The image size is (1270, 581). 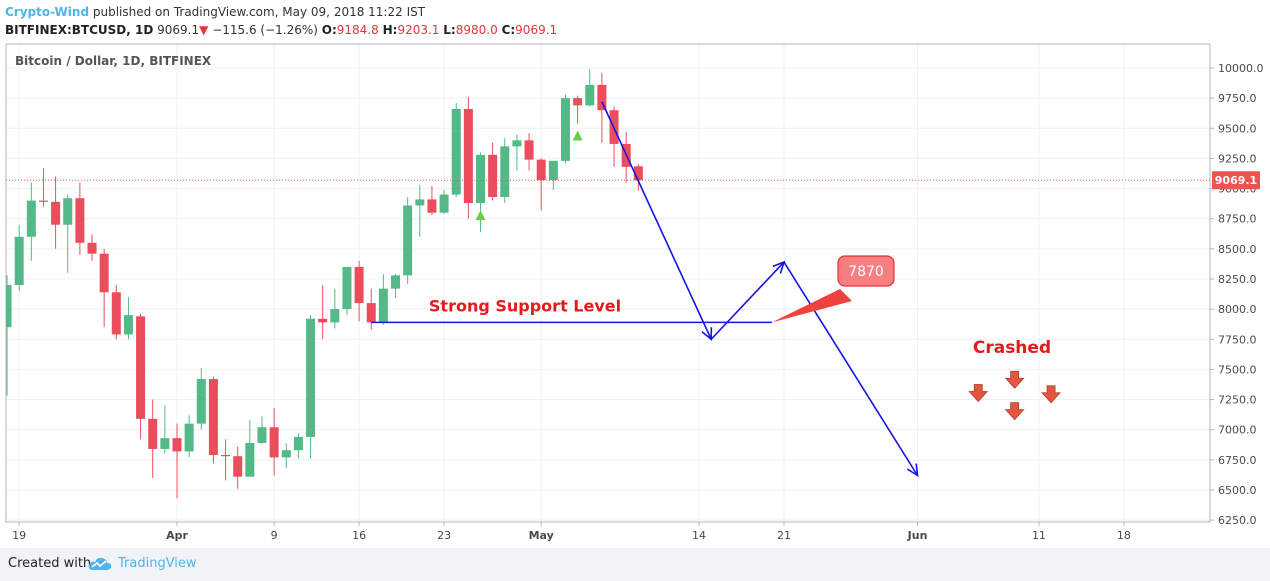 What do you see at coordinates (1237, 158) in the screenshot?
I see `y-tick-label: 9250.0` at bounding box center [1237, 158].